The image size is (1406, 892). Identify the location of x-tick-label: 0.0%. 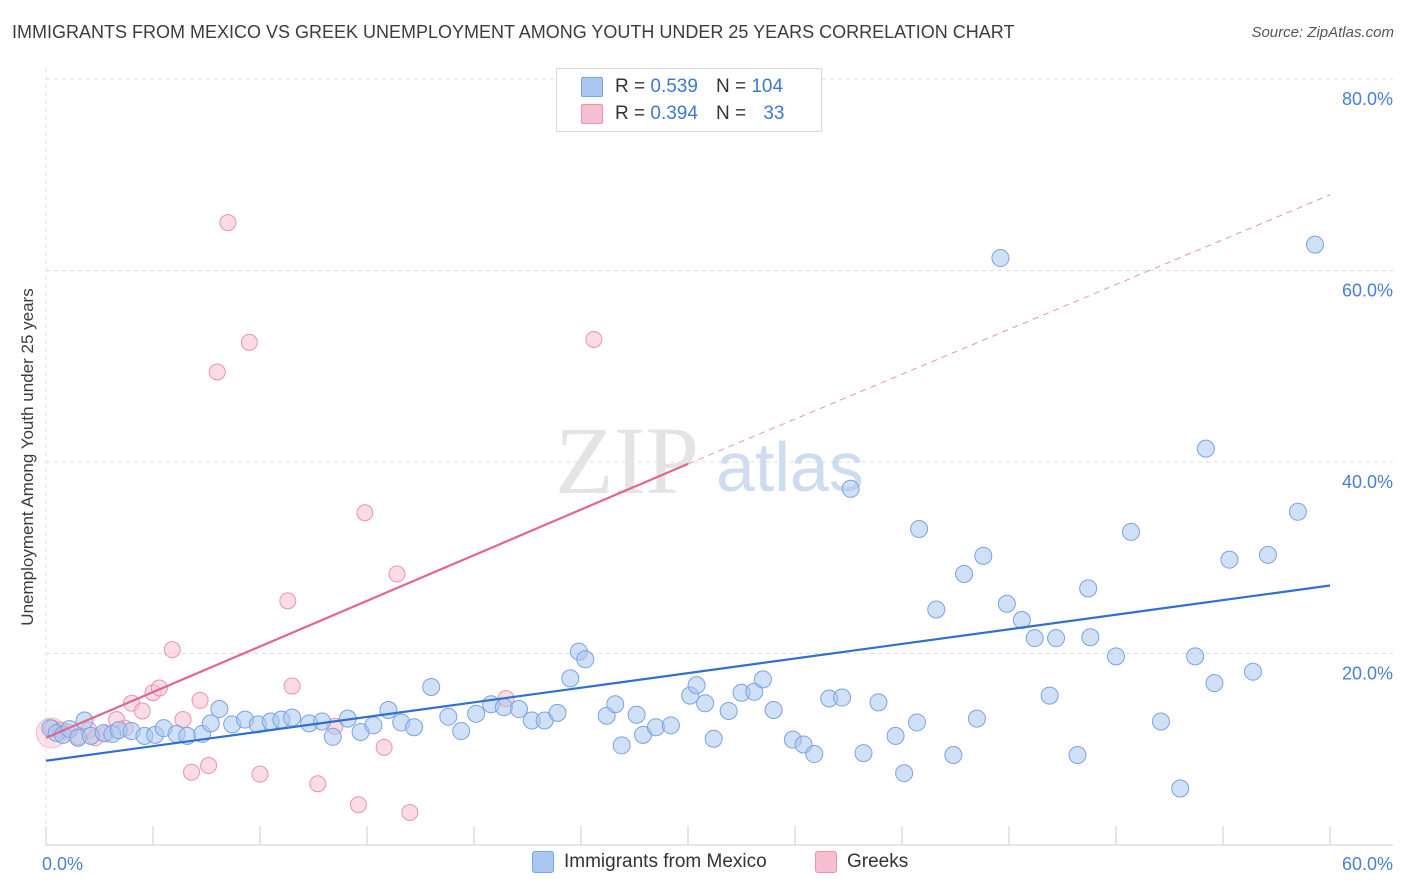
(62, 864).